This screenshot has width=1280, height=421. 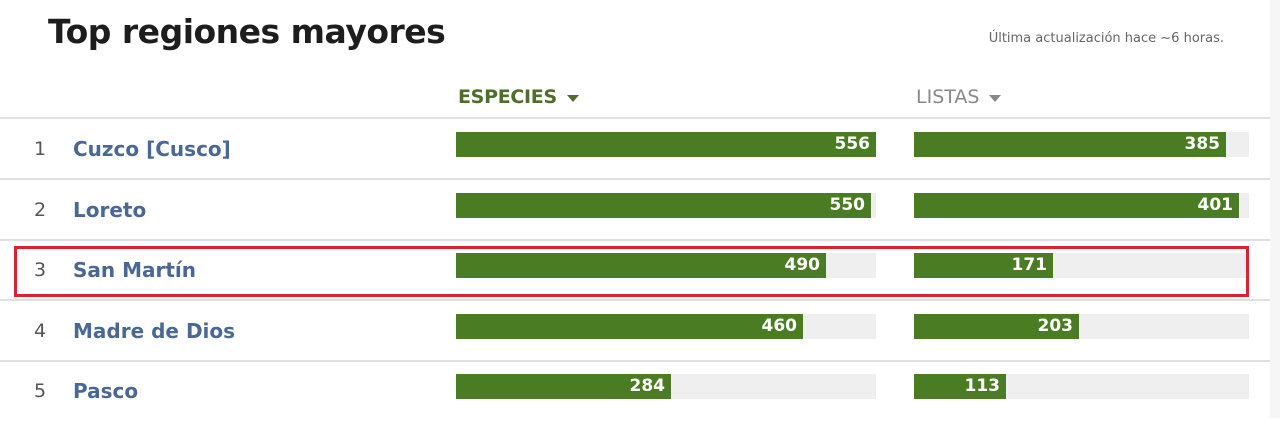 I want to click on listas-header-label: LISTAS, so click(x=948, y=97).